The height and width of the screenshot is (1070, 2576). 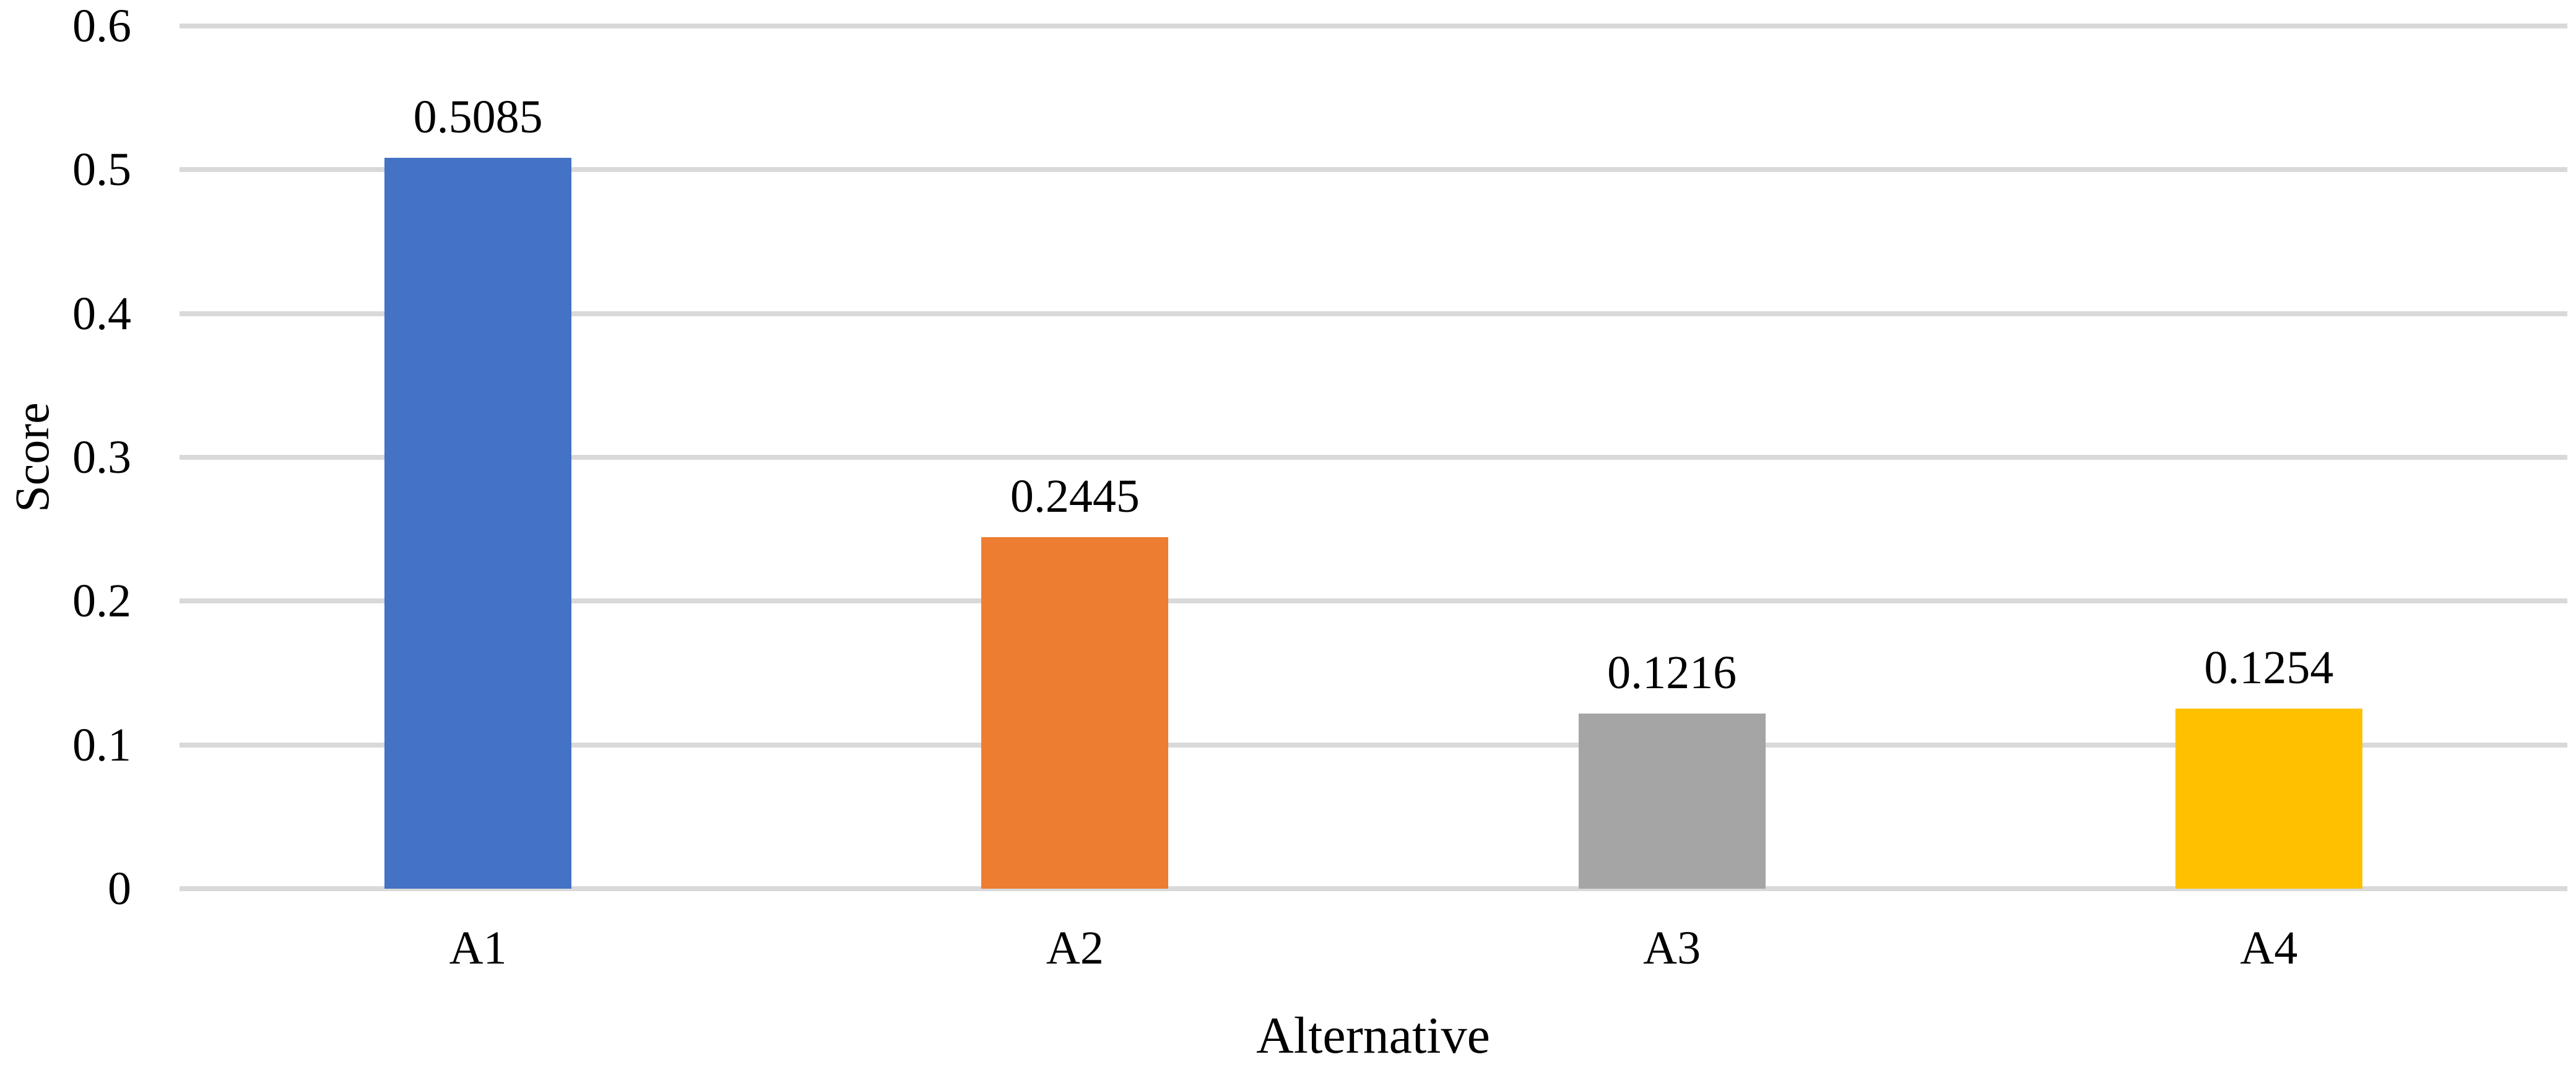 What do you see at coordinates (1672, 948) in the screenshot?
I see `x-axis-tick-label-a3: A3` at bounding box center [1672, 948].